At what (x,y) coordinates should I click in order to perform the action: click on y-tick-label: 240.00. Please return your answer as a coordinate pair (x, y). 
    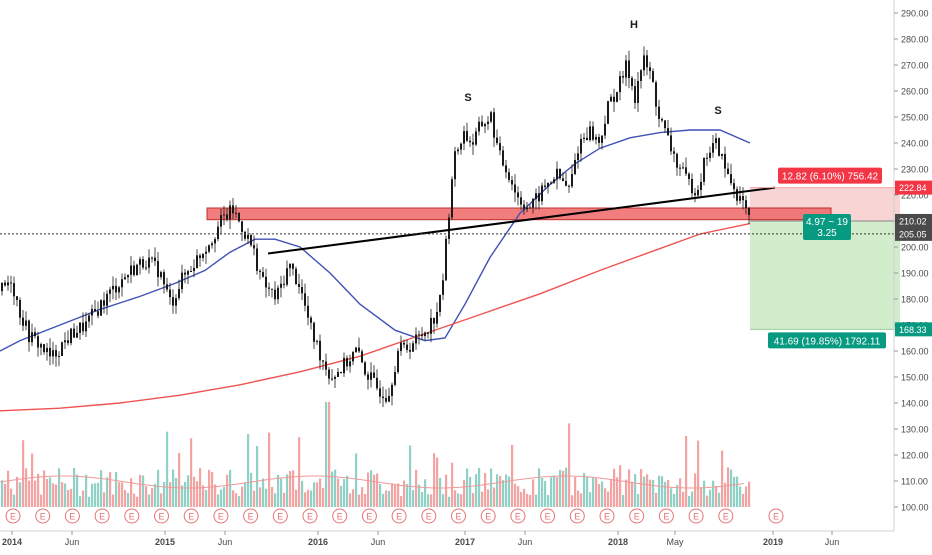
    Looking at the image, I should click on (915, 144).